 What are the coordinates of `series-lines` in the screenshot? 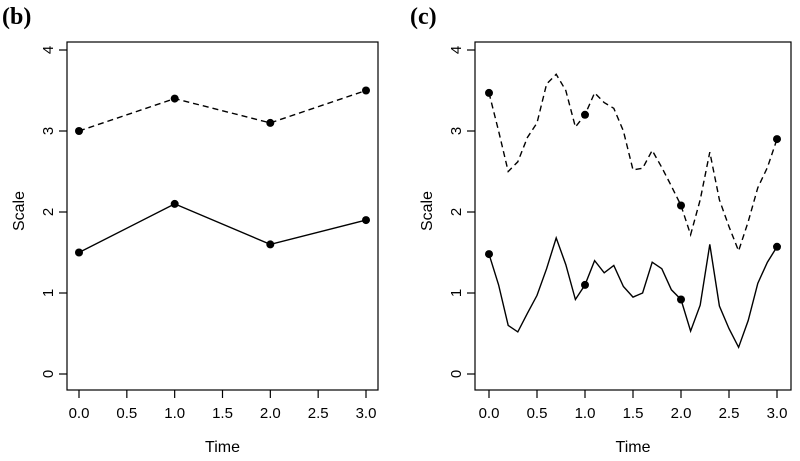 It's located at (222, 171).